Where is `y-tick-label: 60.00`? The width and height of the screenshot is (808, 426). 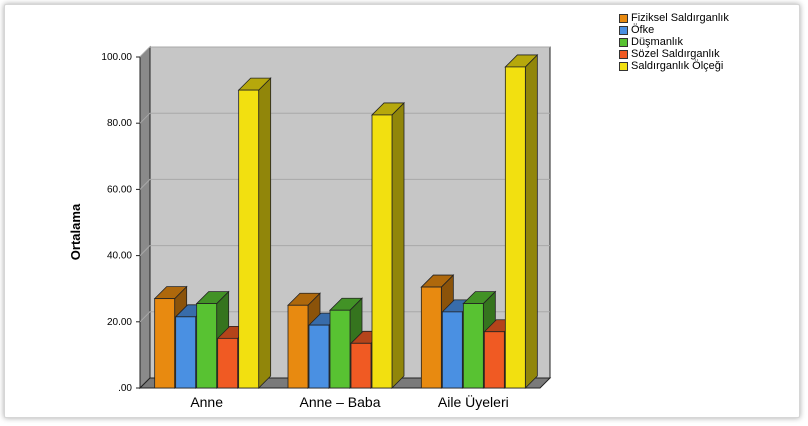 y-tick-label: 60.00 is located at coordinates (119, 189).